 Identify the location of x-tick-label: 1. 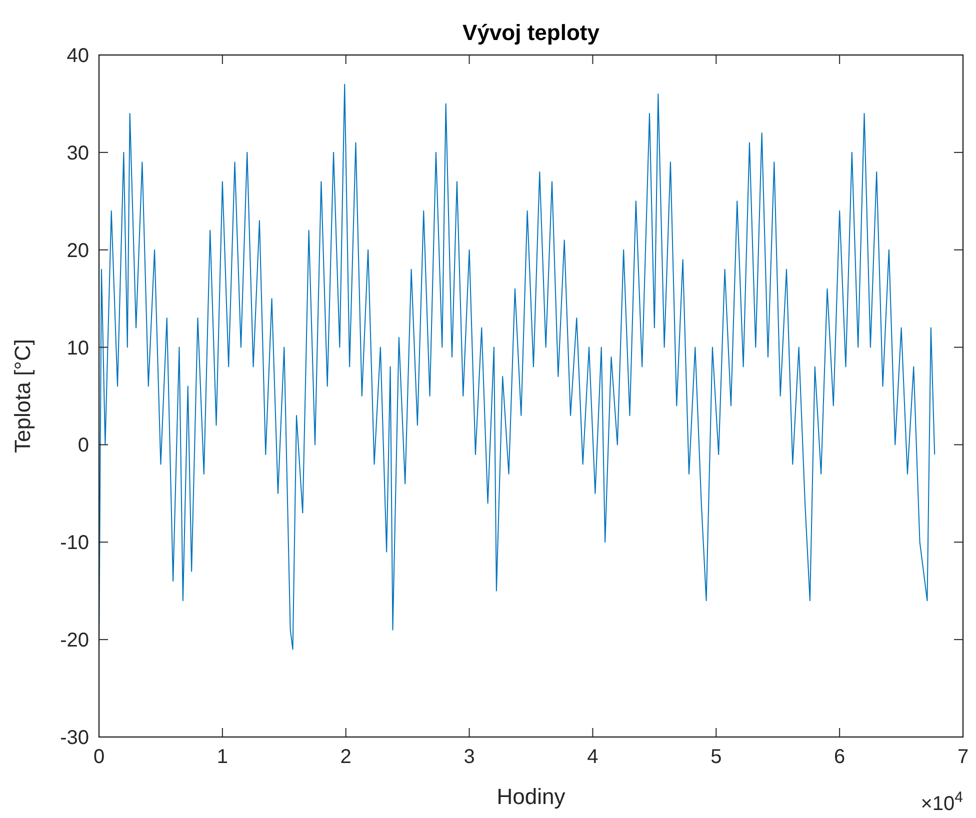
(222, 757).